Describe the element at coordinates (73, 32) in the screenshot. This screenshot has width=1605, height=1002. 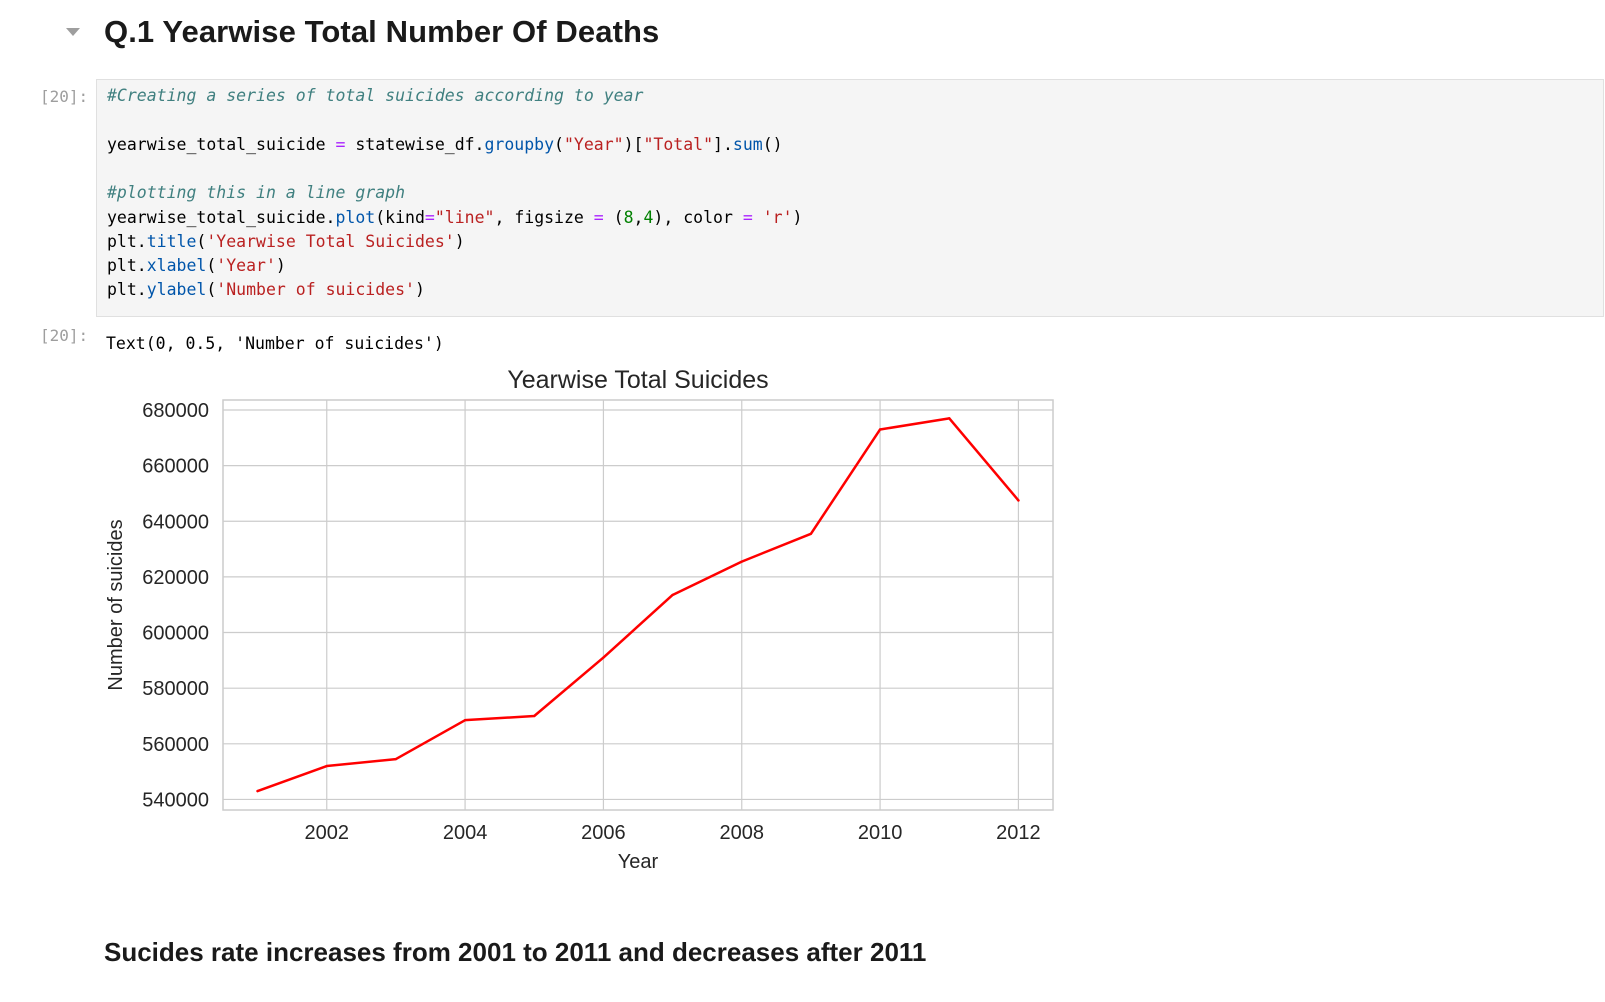
I see `collapse-caret-icon` at that location.